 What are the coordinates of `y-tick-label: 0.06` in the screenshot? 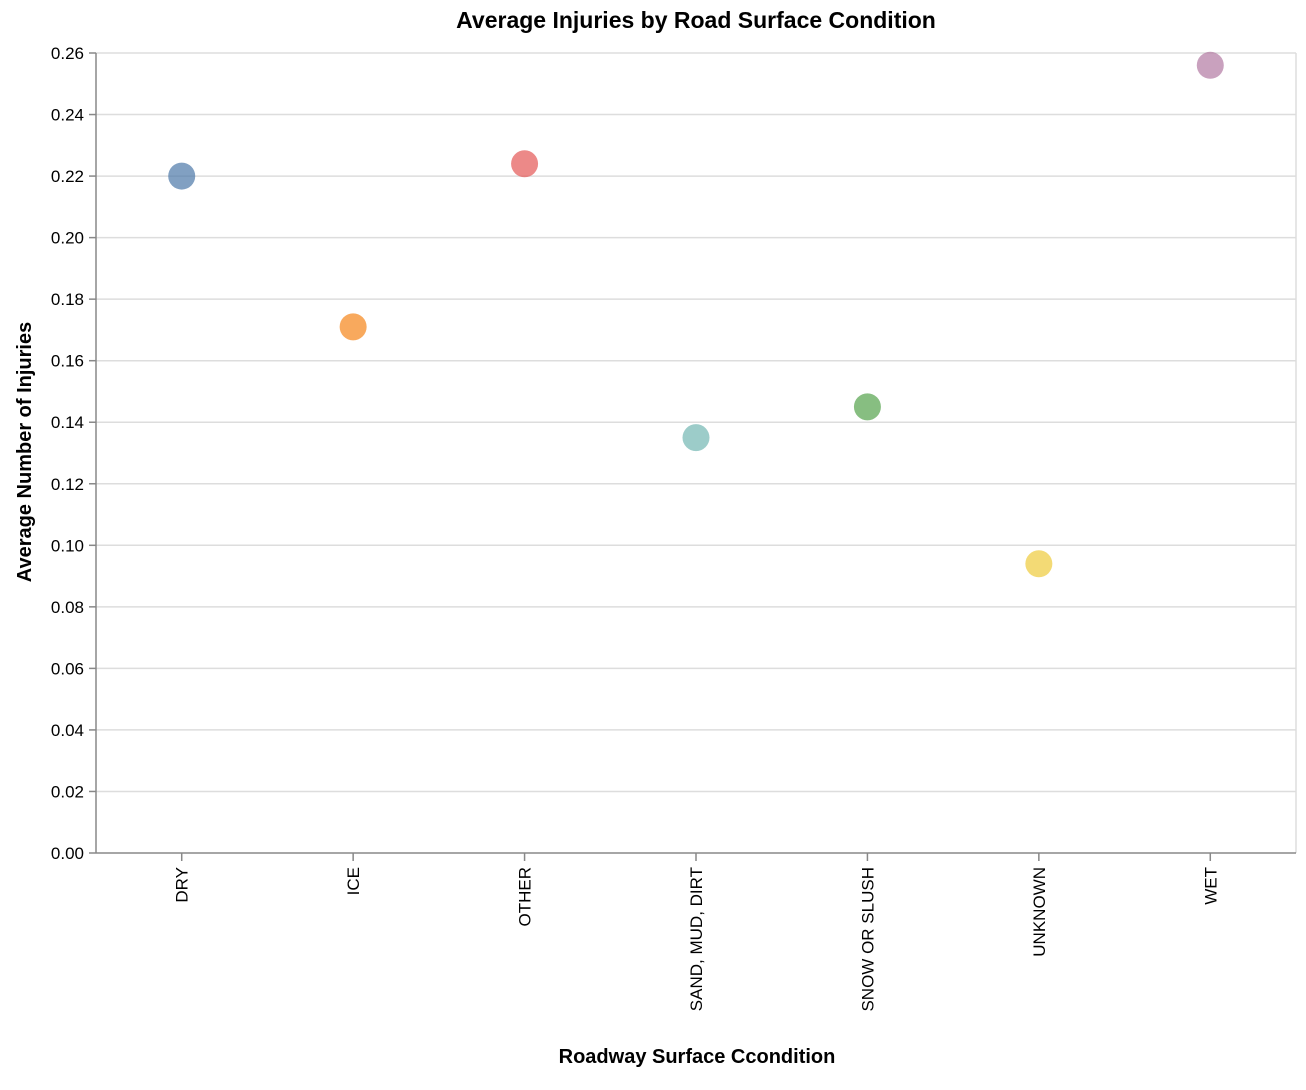 It's located at (67, 668).